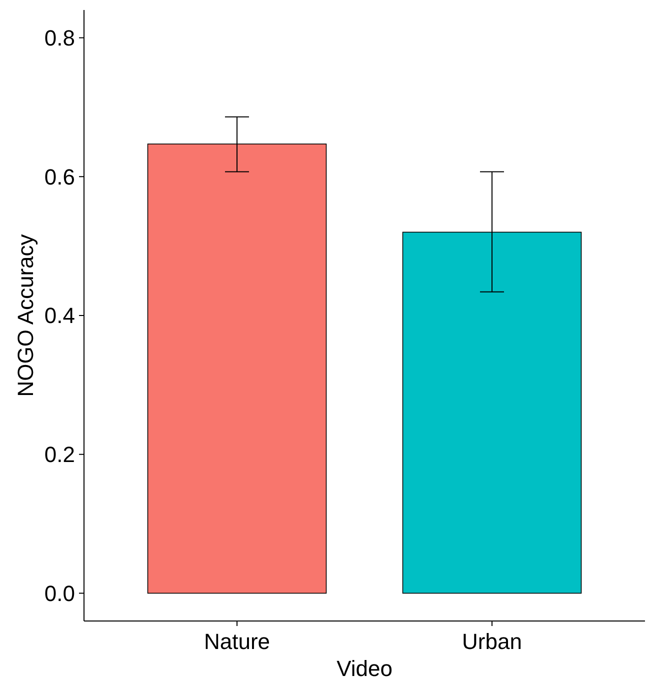  Describe the element at coordinates (237, 641) in the screenshot. I see `x-tick-label: Nature` at that location.